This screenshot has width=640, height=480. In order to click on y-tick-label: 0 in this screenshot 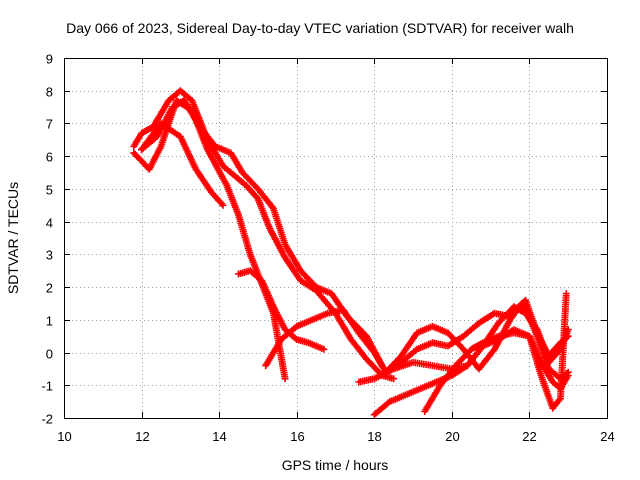, I will do `click(49, 354)`.